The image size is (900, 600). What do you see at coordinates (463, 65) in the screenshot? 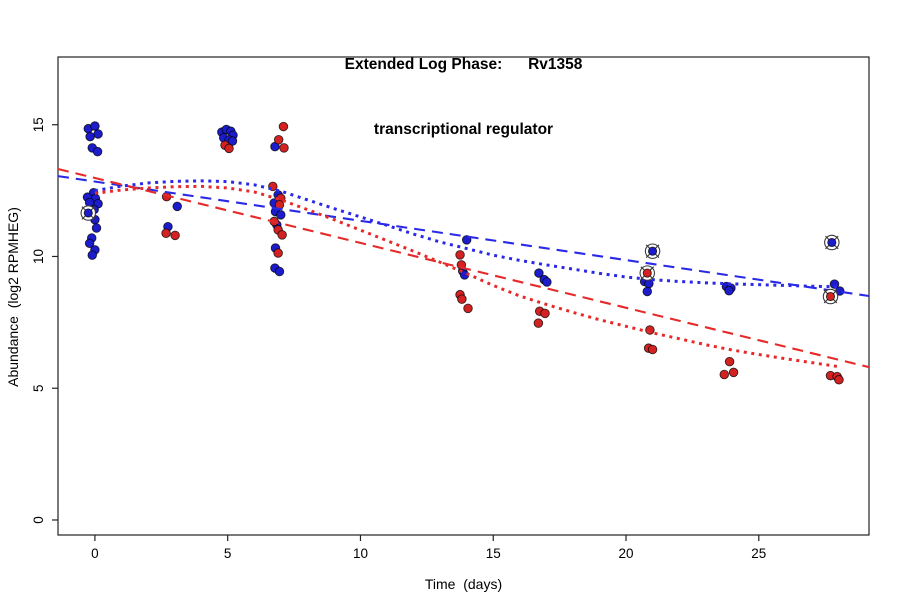
I see `chart-title-line1: Extended Log Phase: Rv1358` at bounding box center [463, 65].